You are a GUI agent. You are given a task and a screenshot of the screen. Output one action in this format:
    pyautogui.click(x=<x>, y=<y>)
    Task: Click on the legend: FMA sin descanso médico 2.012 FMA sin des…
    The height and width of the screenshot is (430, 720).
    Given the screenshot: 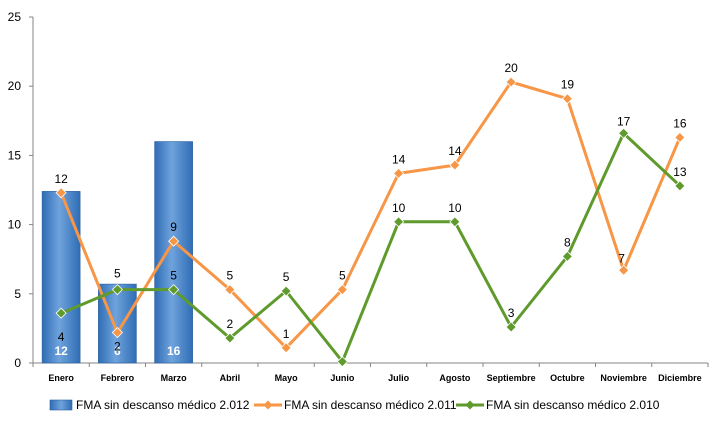 What is the action you would take?
    pyautogui.click(x=354, y=405)
    